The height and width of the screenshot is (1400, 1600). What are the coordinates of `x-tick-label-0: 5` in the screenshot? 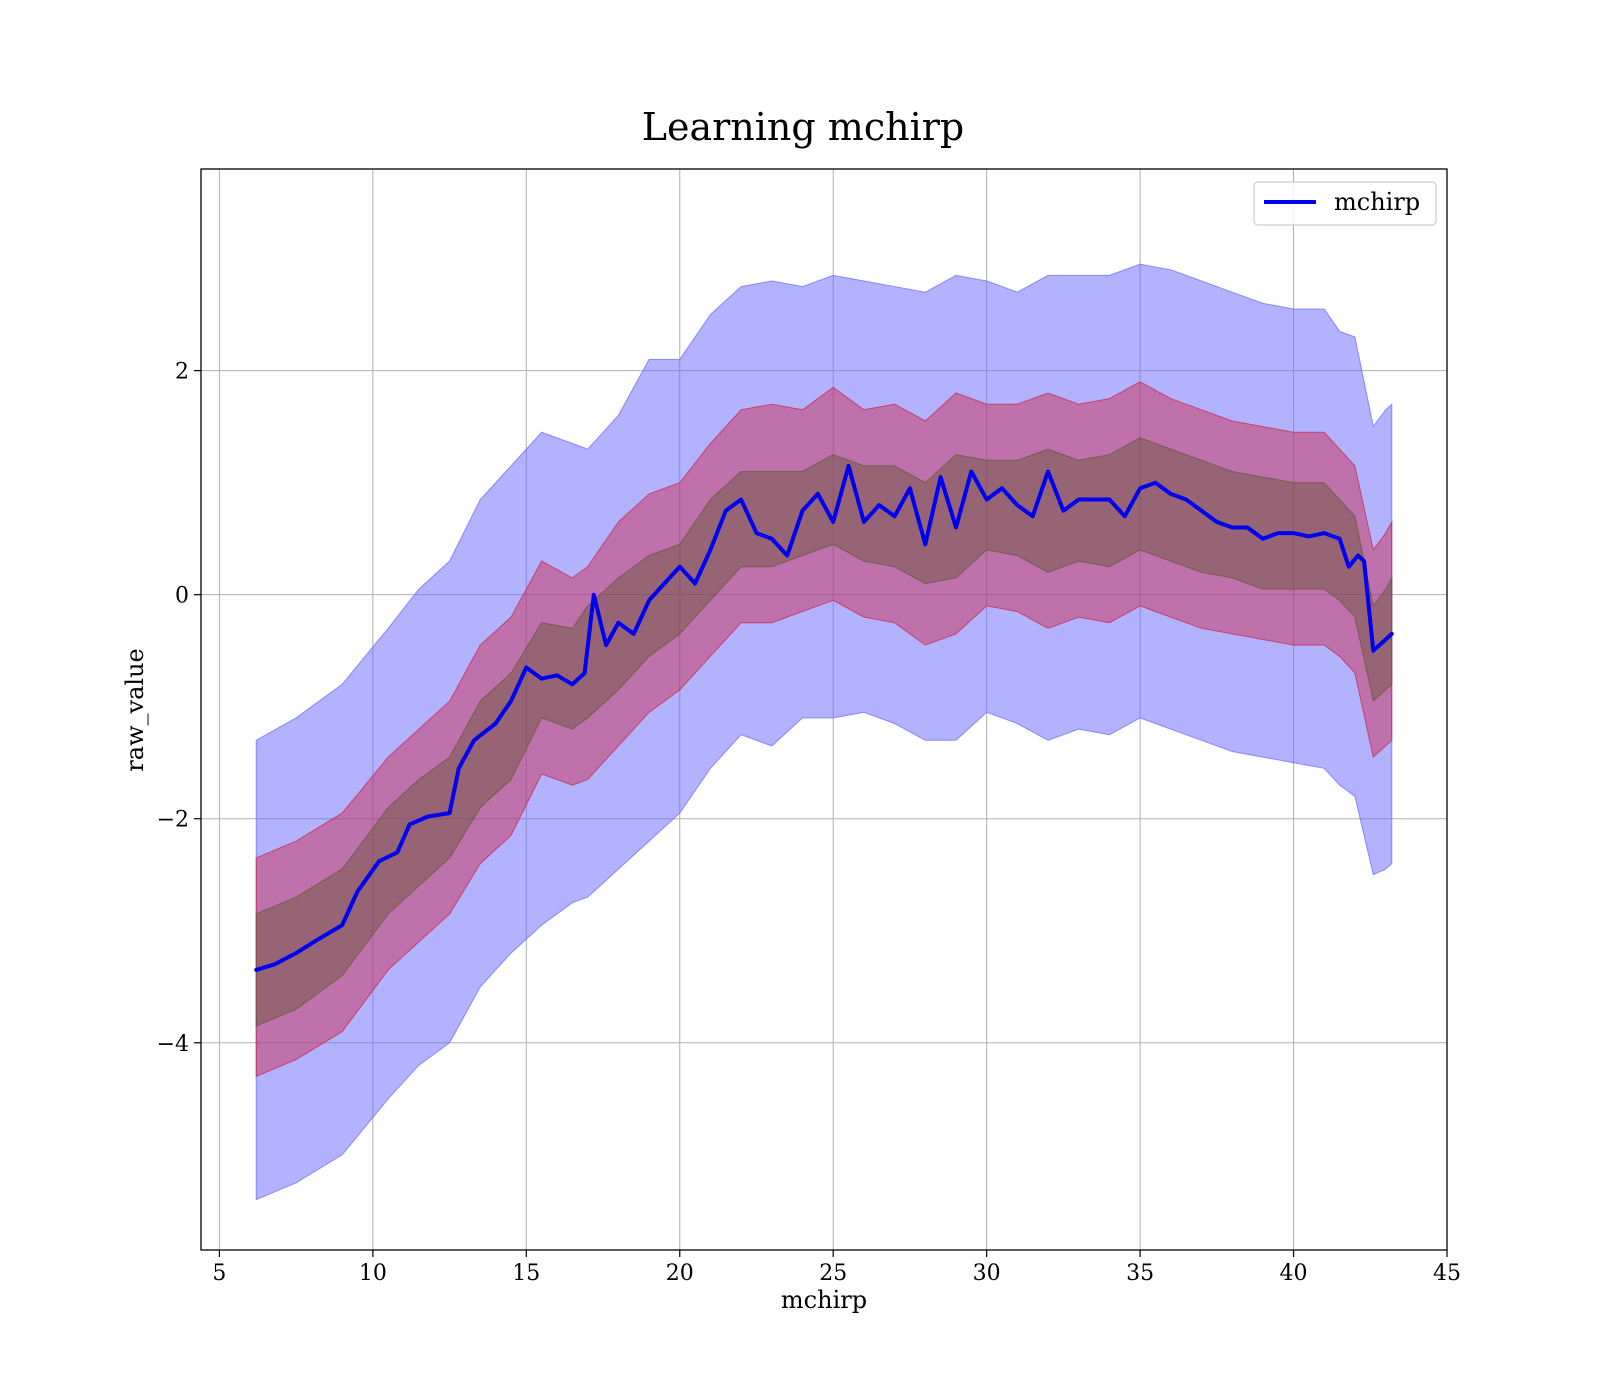 It's located at (219, 1273).